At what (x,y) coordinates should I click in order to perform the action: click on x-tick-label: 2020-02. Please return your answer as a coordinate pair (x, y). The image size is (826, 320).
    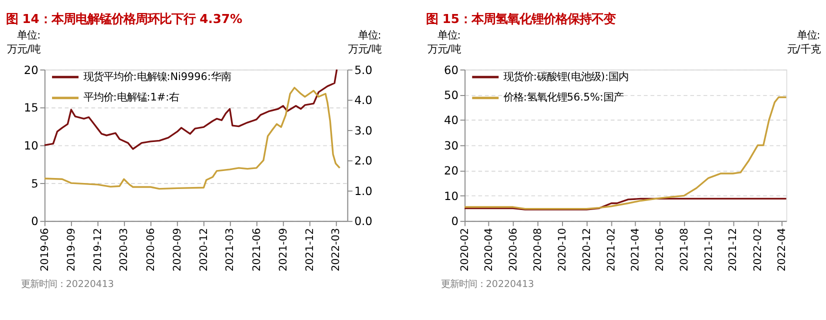
    Looking at the image, I should click on (464, 250).